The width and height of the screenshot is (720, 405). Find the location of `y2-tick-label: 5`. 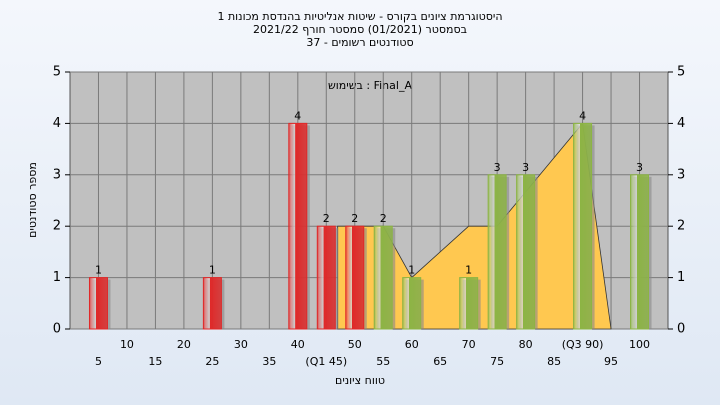

y2-tick-label: 5 is located at coordinates (681, 72).